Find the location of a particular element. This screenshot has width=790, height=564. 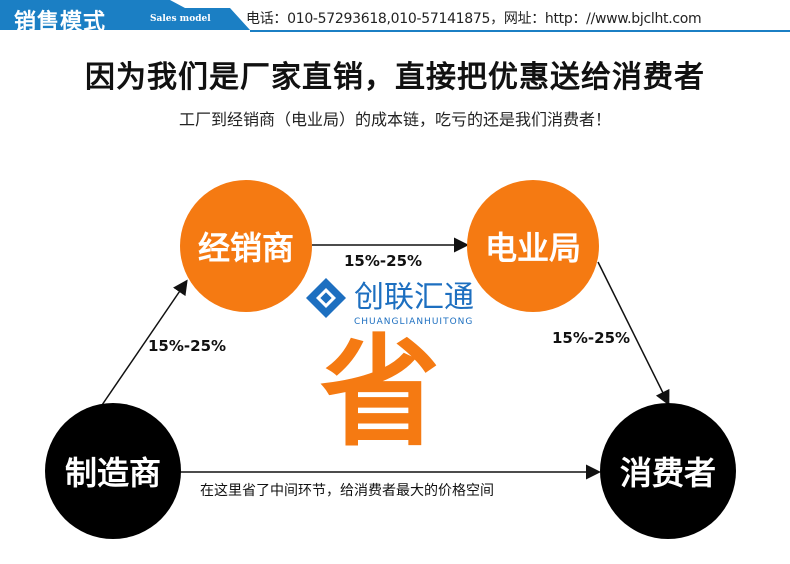

label-maker-consumer: 在这里省了中间环节，给消费者最大的价格空间 is located at coordinates (347, 491).